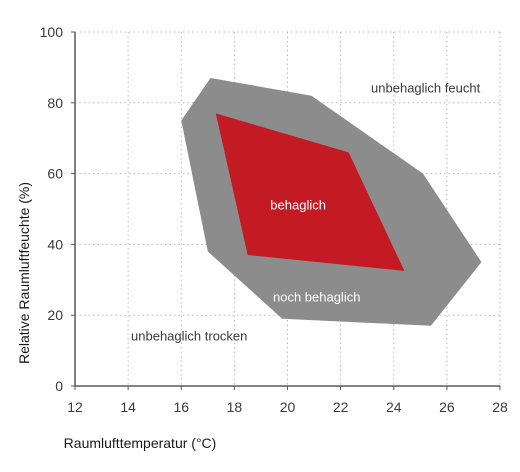  I want to click on x-tick-label: 14, so click(128, 407).